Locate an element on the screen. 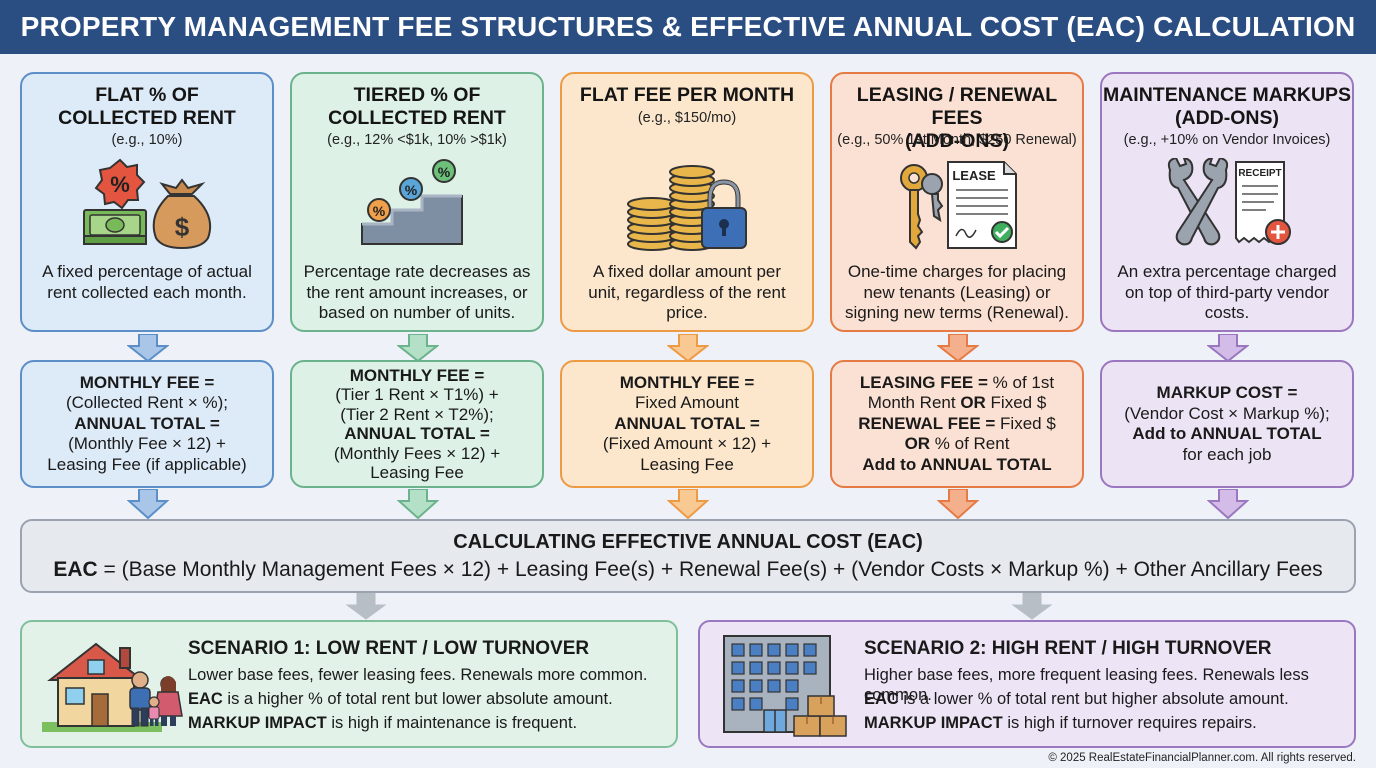  desc-line: A fixed dollar amount per is located at coordinates (687, 271).